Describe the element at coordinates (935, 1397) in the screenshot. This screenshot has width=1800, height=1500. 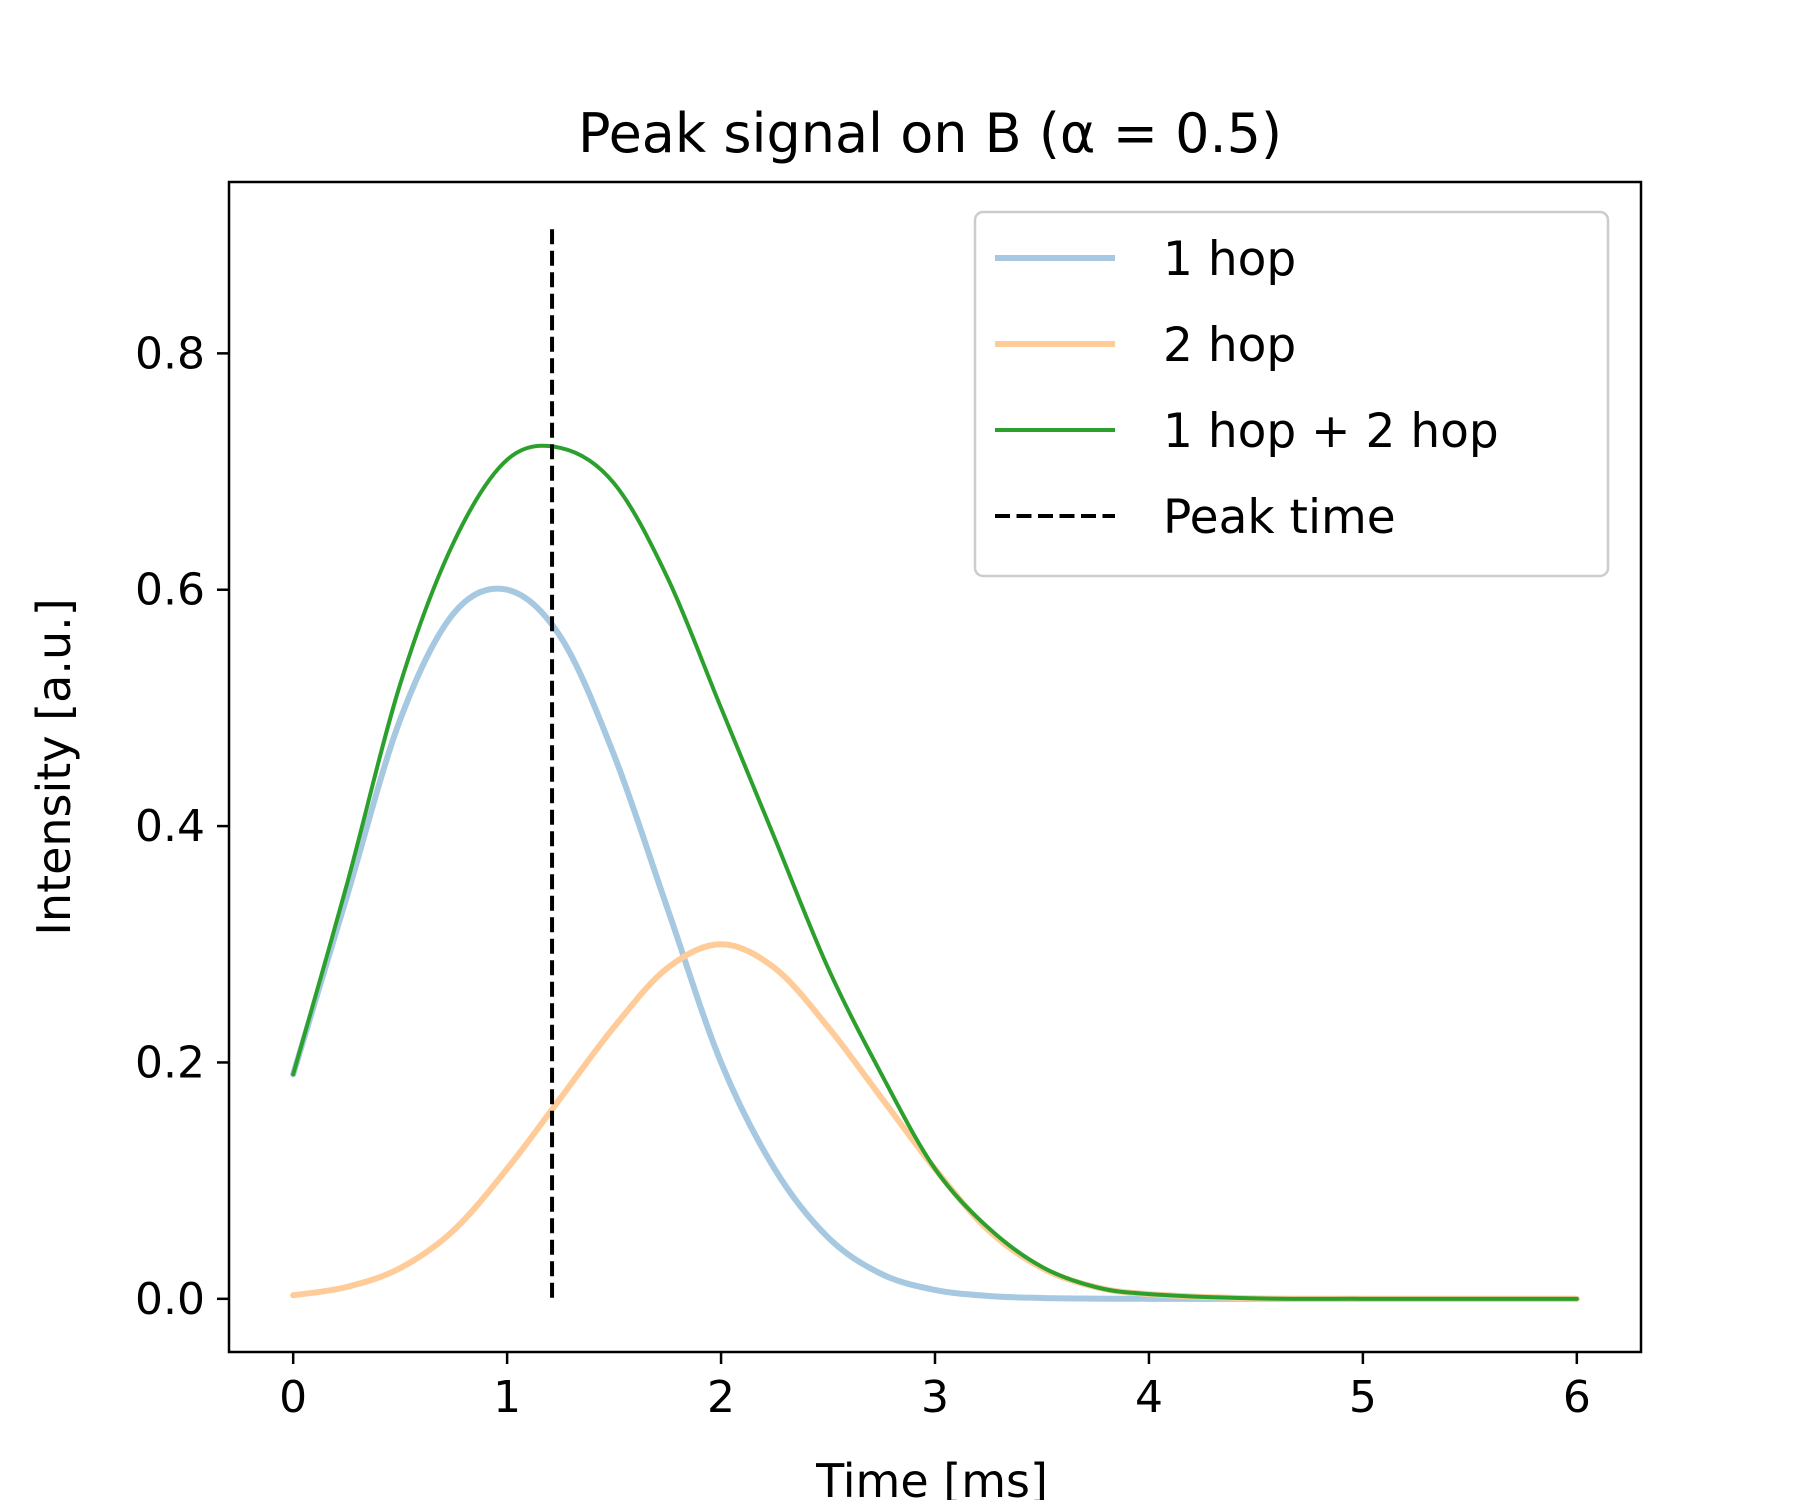
I see `x-tick-label: 3` at that location.